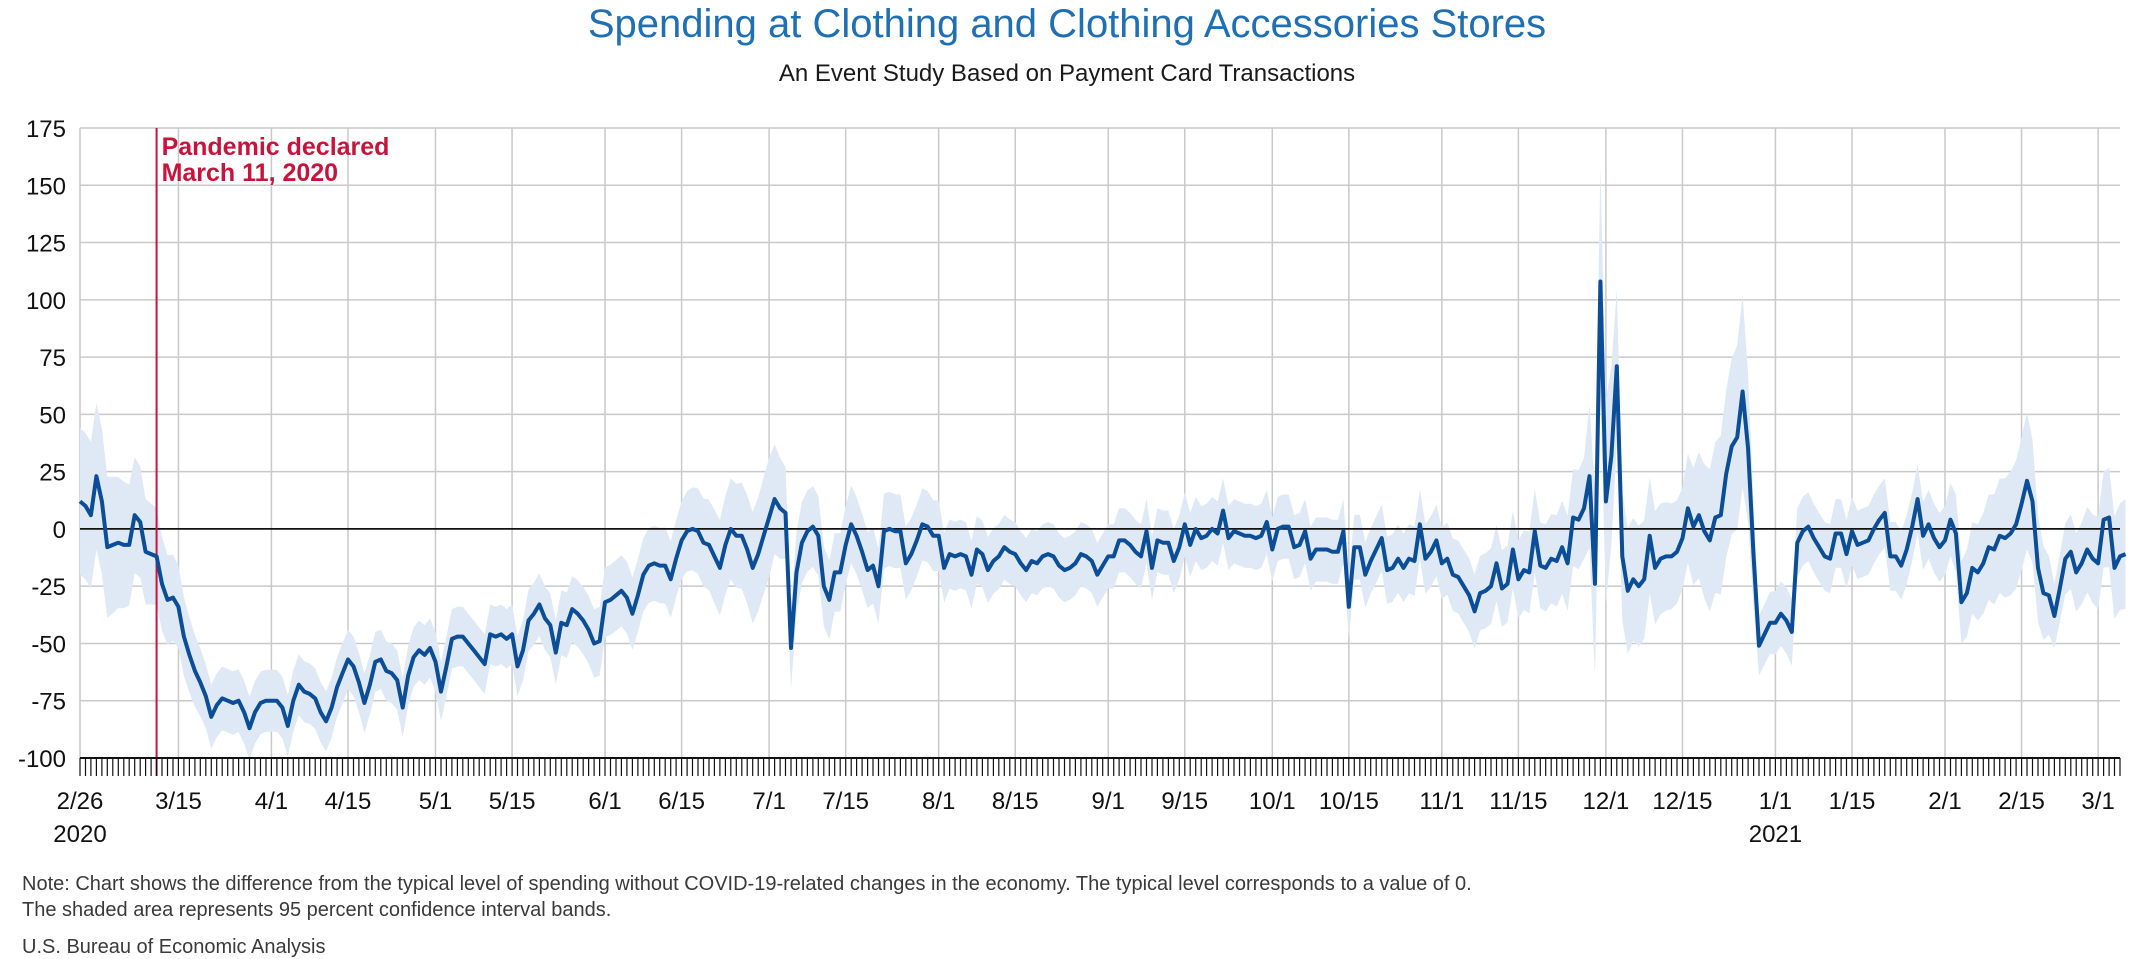  Describe the element at coordinates (1775, 801) in the screenshot. I see `x-tick-label: 1/1` at that location.